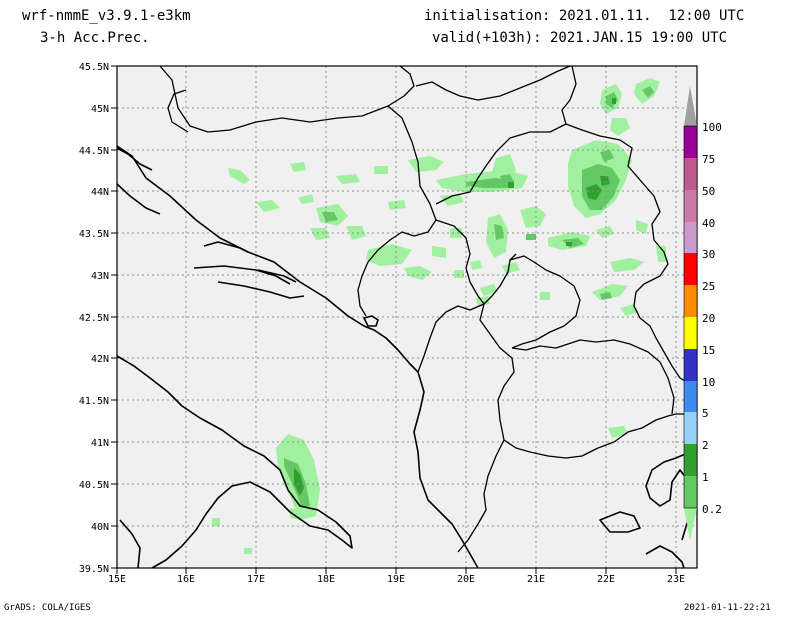 The image size is (800, 618). I want to click on lat-label: 40N, so click(100, 527).